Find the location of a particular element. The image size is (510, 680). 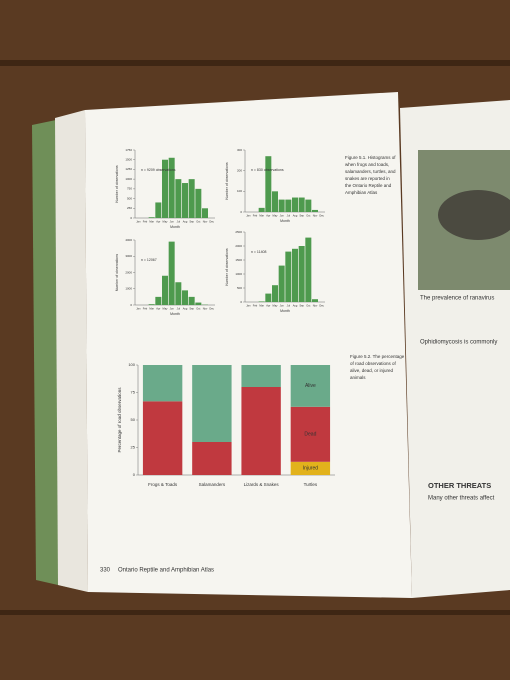

y-axis-title: Percentage of road observations is located at coordinates (119, 420).